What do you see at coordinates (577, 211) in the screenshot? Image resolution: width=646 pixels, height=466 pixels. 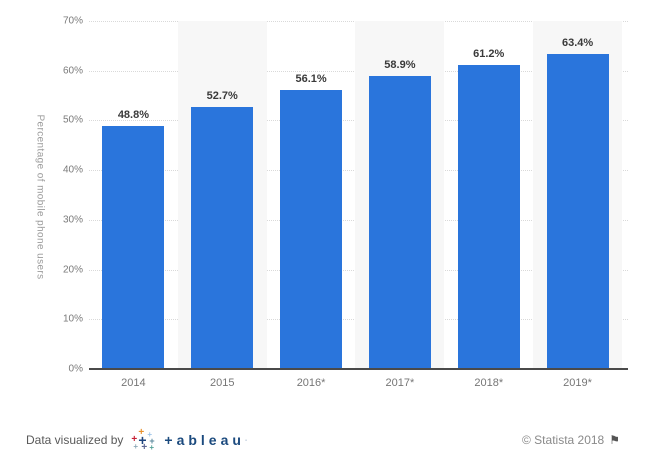 I see `bar-2019` at bounding box center [577, 211].